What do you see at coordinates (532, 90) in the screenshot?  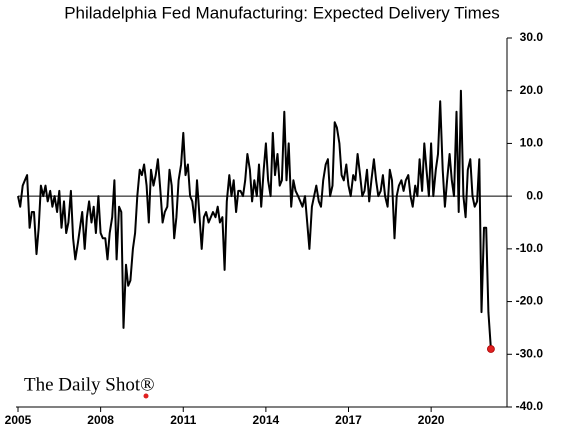 I see `y-tick-label: 20.0` at bounding box center [532, 90].